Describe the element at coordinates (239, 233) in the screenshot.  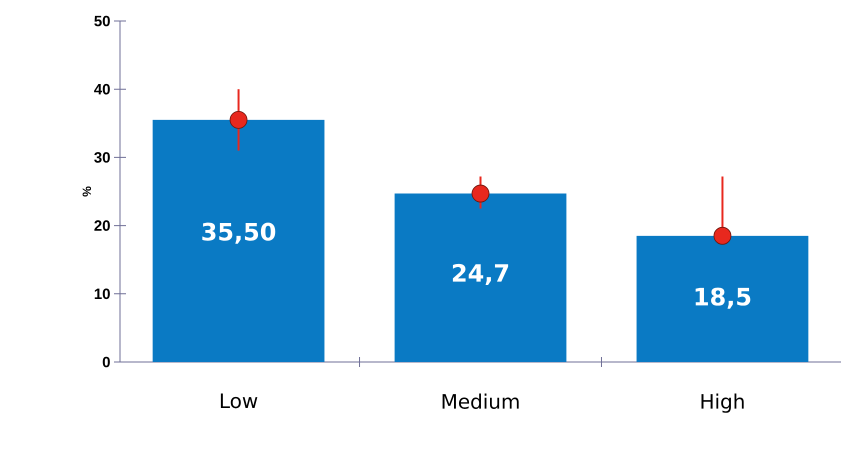
I see `data-label: 35,50` at that location.